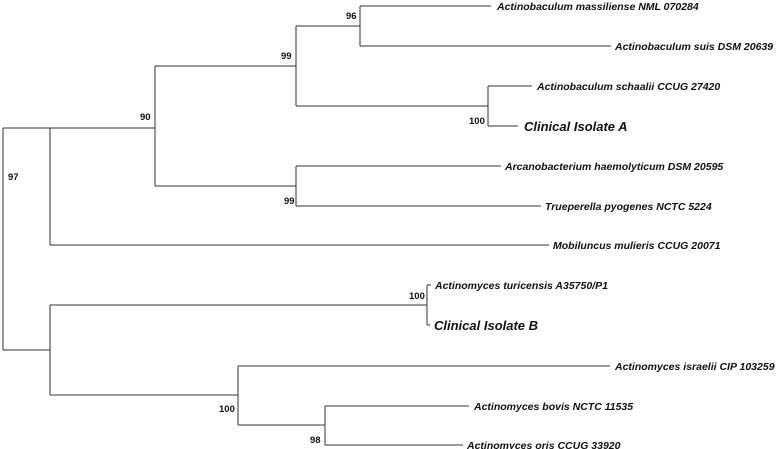 The width and height of the screenshot is (784, 449). What do you see at coordinates (13, 177) in the screenshot?
I see `support-root: 97` at bounding box center [13, 177].